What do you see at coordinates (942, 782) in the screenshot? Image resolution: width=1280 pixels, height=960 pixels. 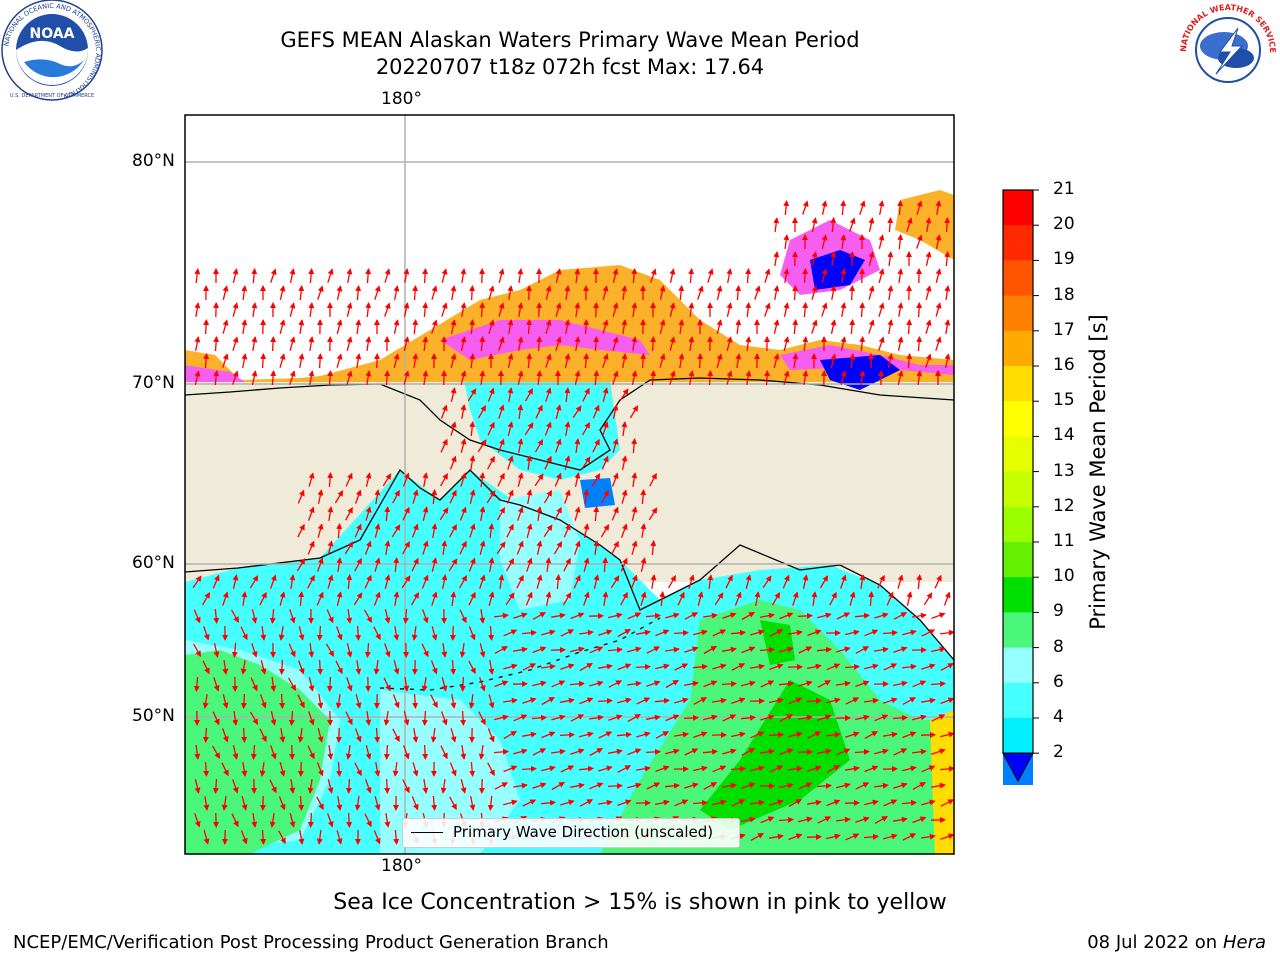 I see `edge-yellow` at bounding box center [942, 782].